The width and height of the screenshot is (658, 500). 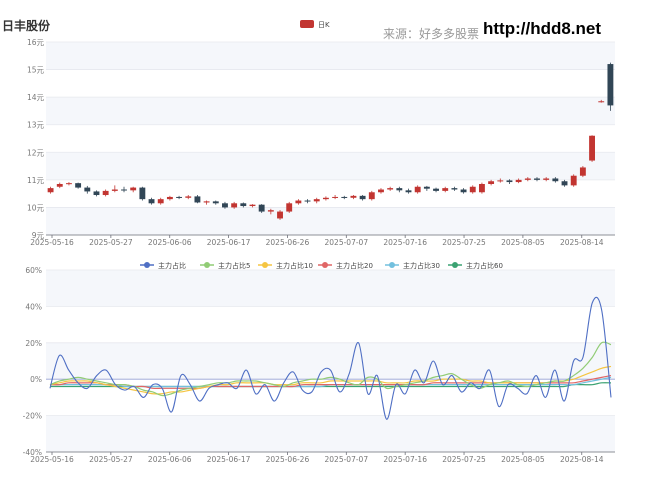 What do you see at coordinates (36, 125) in the screenshot?
I see `y-tick-label: 13元` at bounding box center [36, 125].